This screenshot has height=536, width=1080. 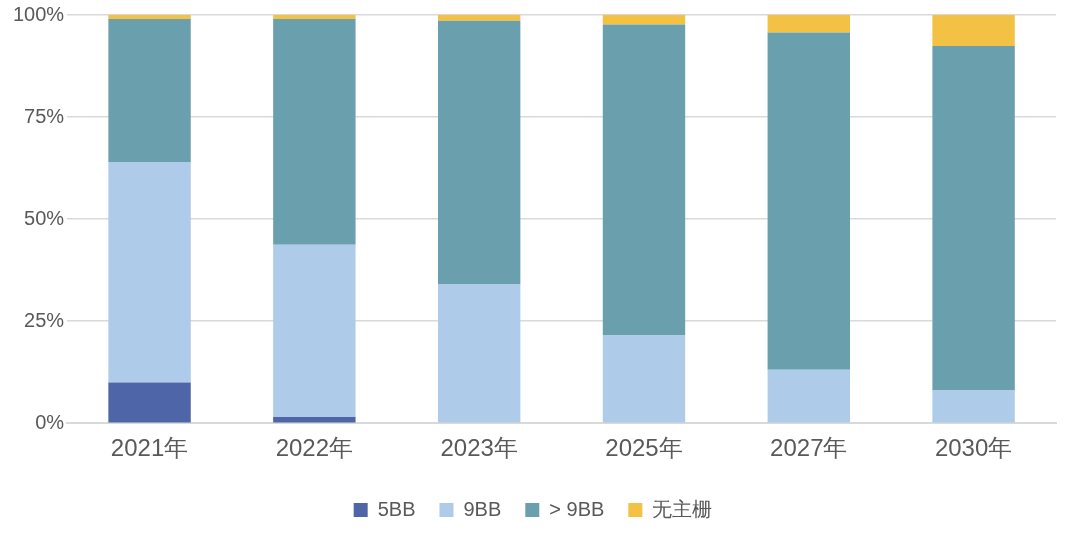 I want to click on x-tick-label: 2021年, so click(x=149, y=448).